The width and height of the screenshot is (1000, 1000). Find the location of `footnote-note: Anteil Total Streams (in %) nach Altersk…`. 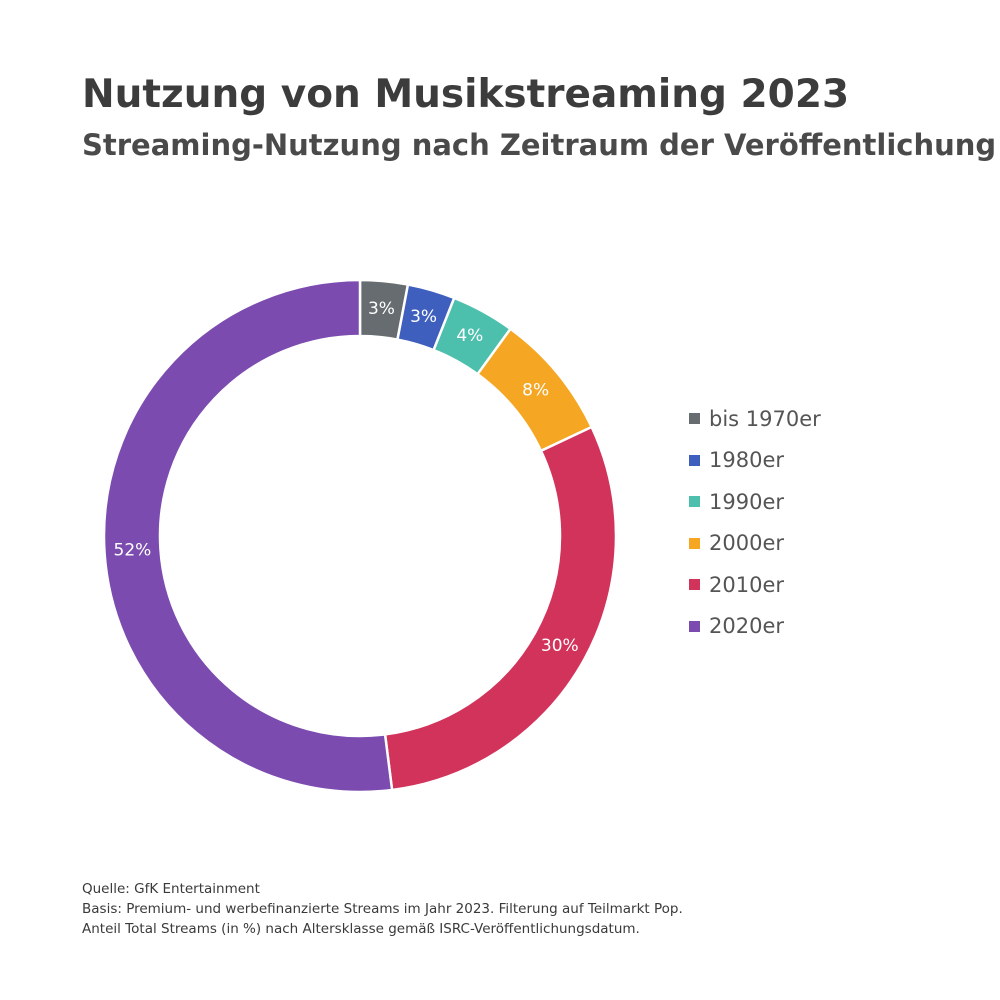

footnote-note: Anteil Total Streams (in %) nach Altersk… is located at coordinates (361, 929).